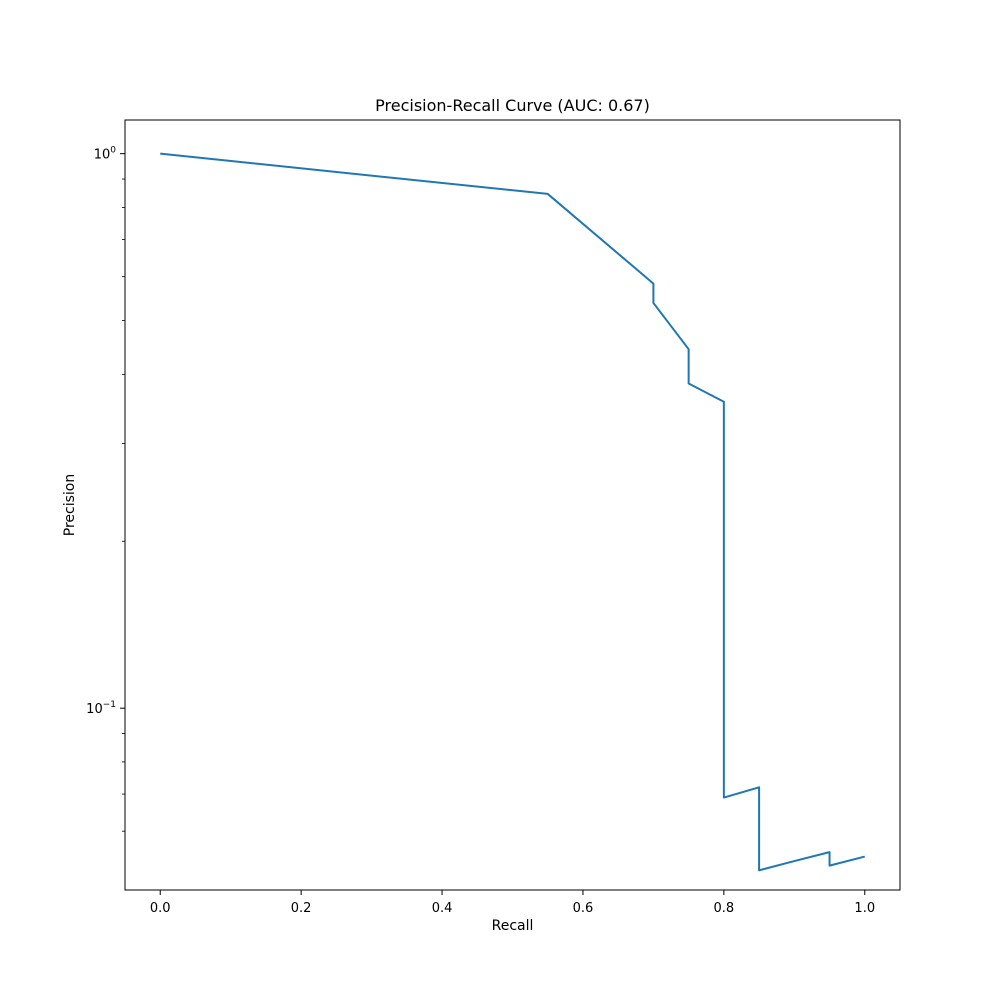 This screenshot has width=1000, height=1000. I want to click on y-axis-title: Precision, so click(70, 505).